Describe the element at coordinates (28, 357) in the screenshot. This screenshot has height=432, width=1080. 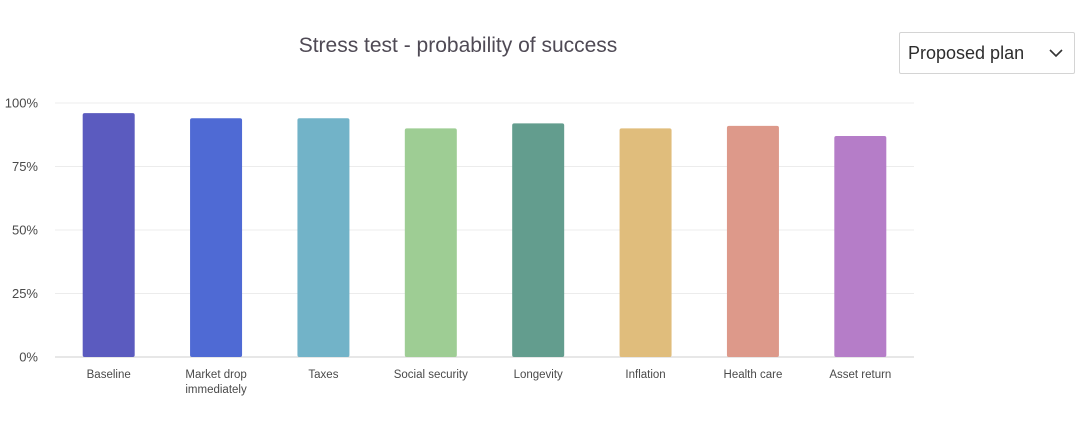
I see `y-tick-label: 0%` at that location.